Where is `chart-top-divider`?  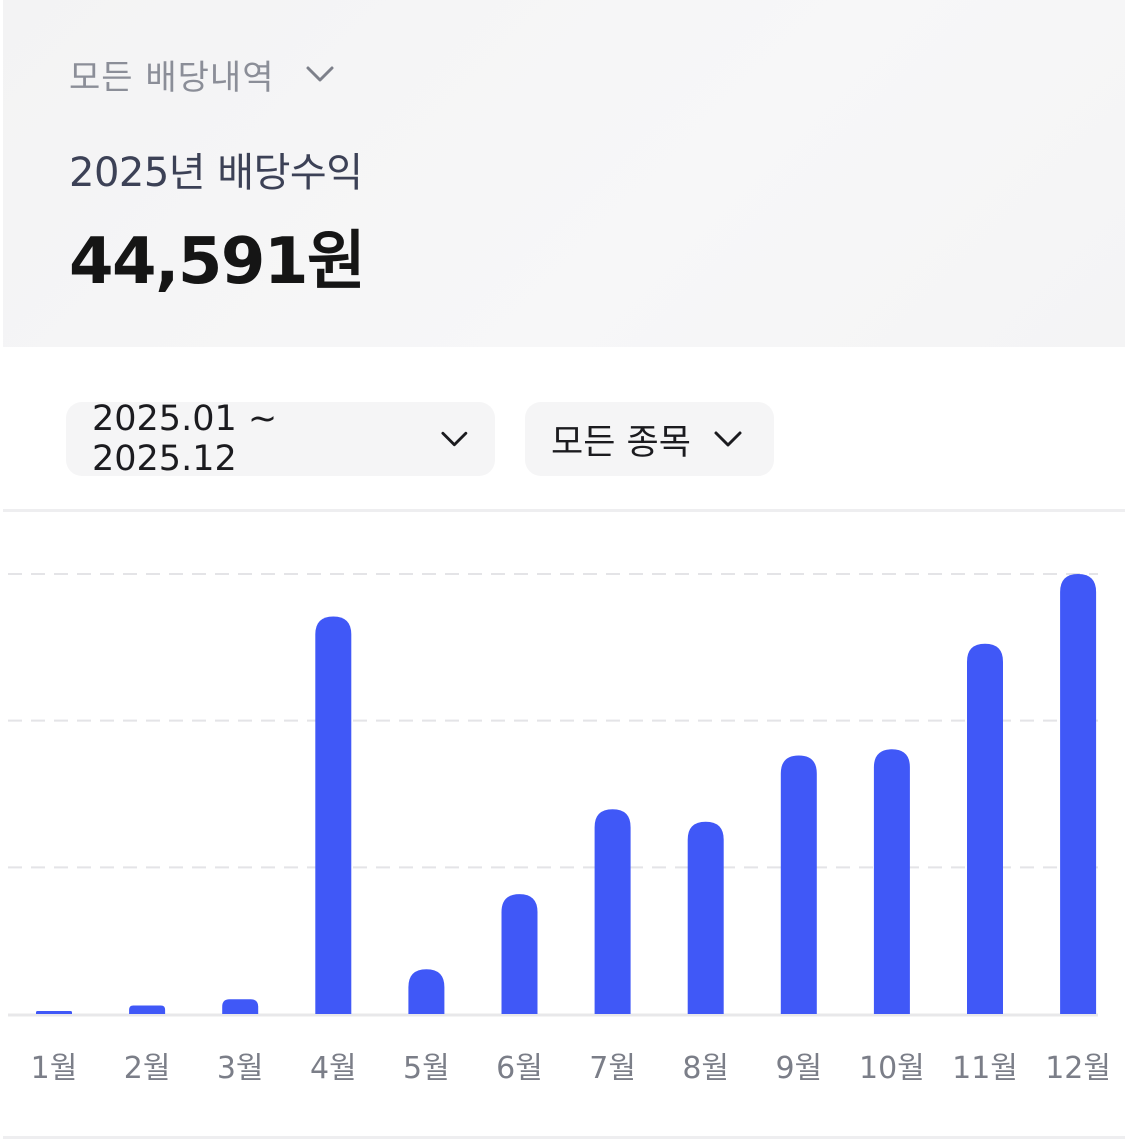
chart-top-divider is located at coordinates (564, 510).